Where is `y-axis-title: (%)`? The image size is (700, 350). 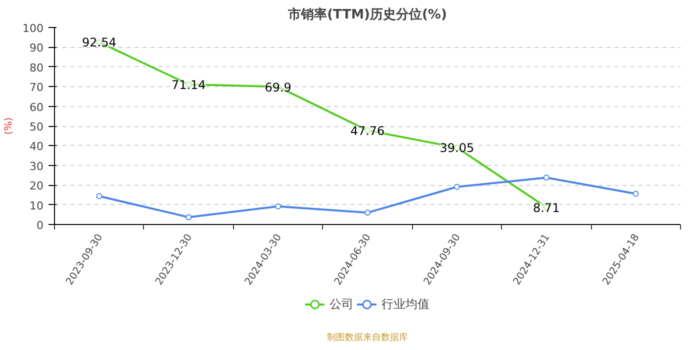 y-axis-title: (%) is located at coordinates (9, 126).